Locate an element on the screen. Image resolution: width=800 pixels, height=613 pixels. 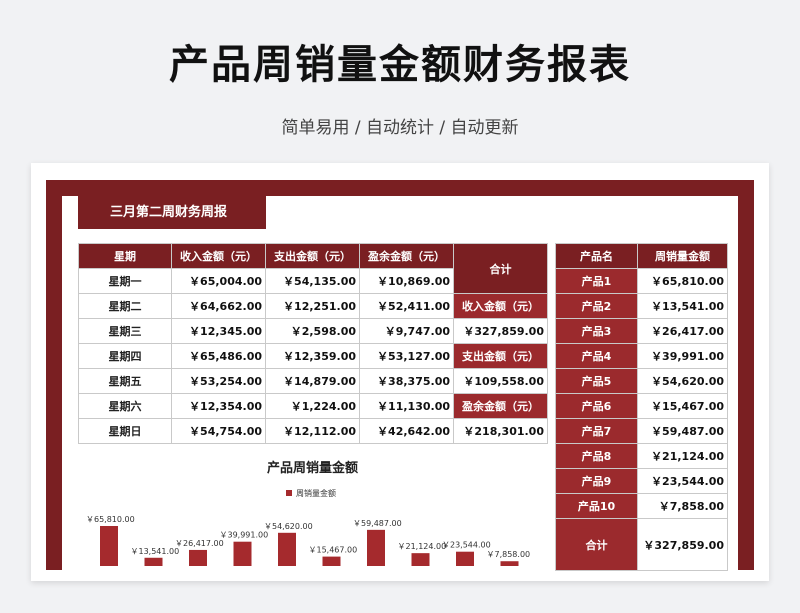
expense-cell: ￥2,598.00 is located at coordinates (312, 331).